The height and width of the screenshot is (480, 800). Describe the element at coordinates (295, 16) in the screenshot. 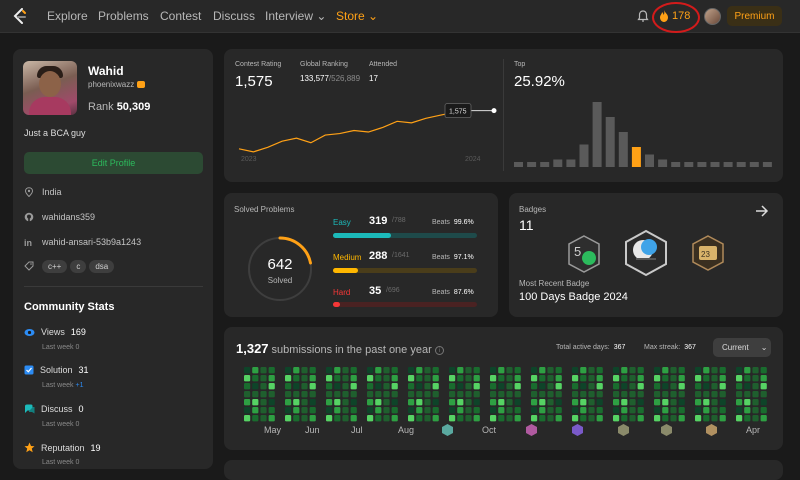

I see `nav-interview: Interview ⌄` at that location.